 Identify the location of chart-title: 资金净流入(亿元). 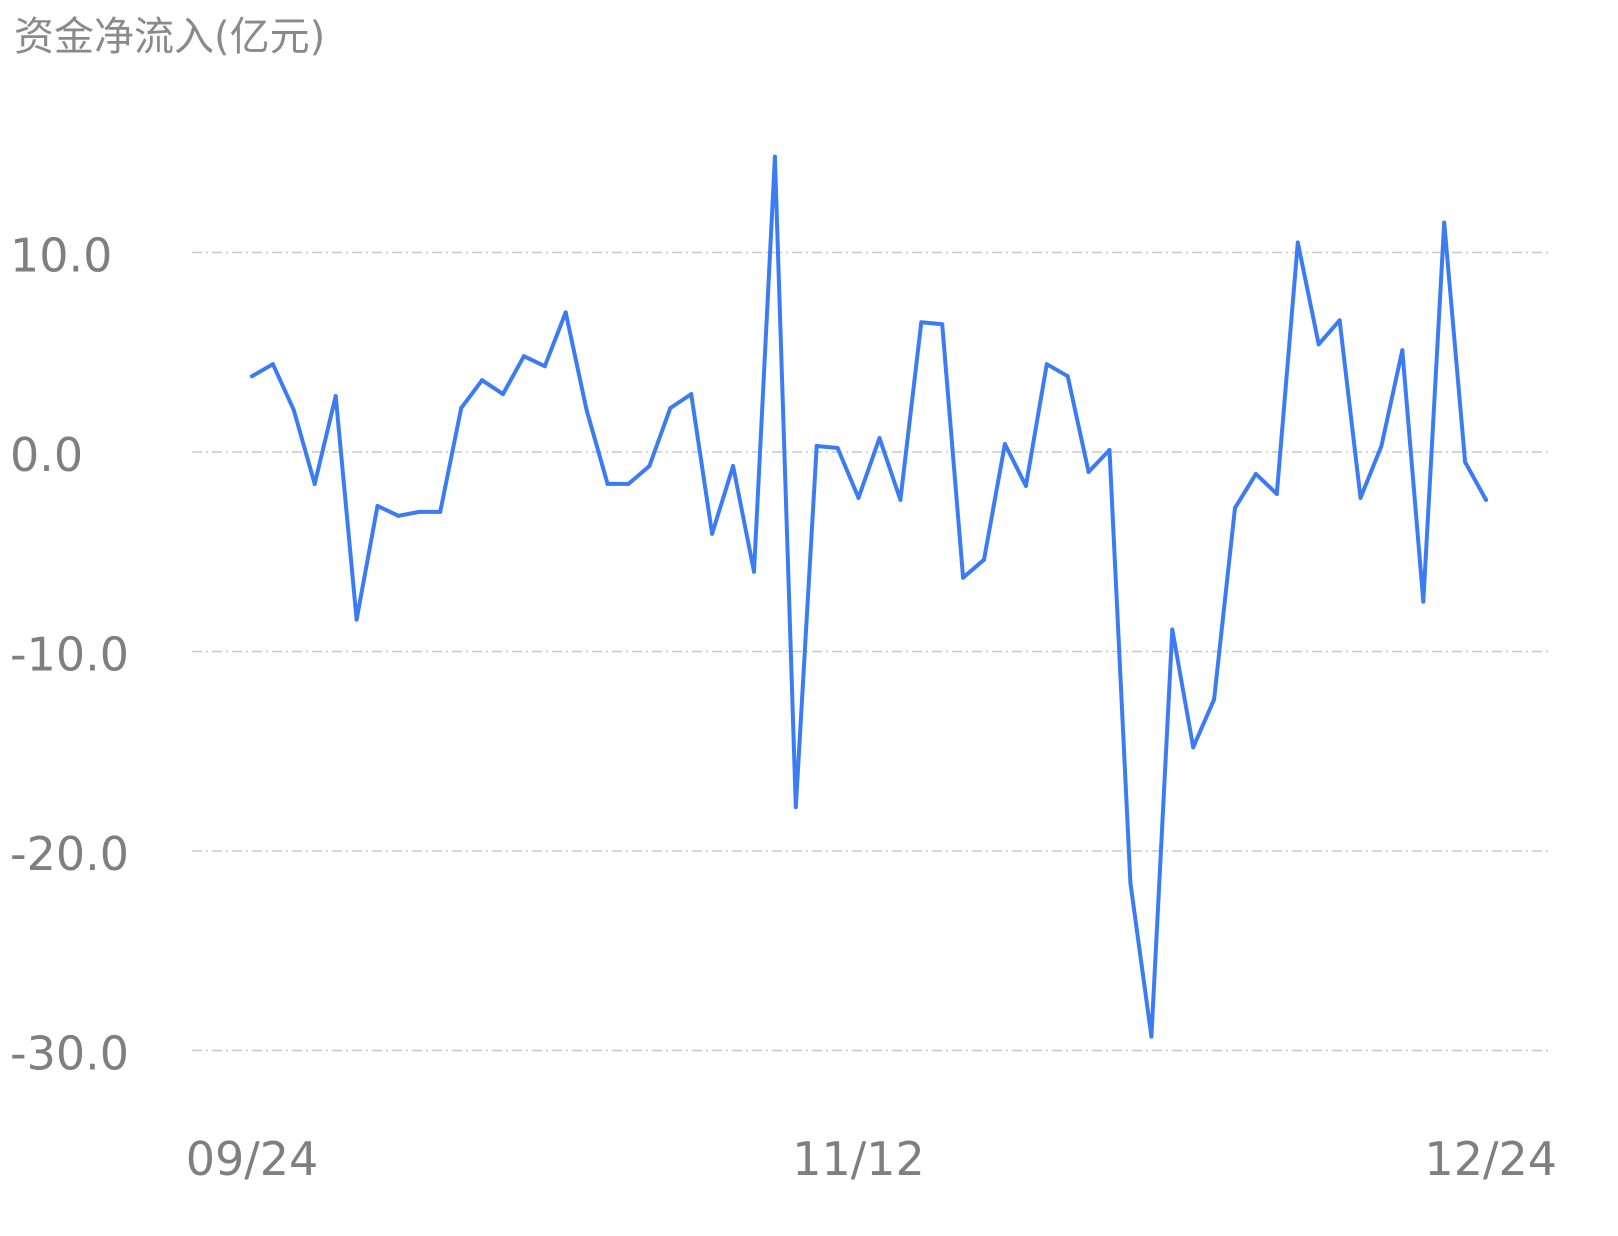
(169, 37).